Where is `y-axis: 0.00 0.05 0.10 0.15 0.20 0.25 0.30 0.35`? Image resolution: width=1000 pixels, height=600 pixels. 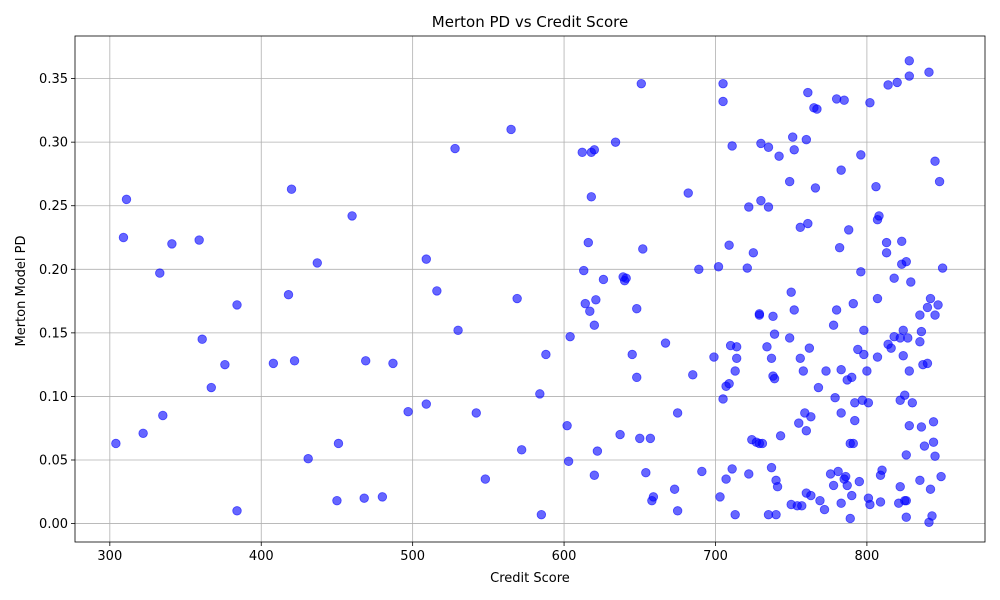 y-axis: 0.00 0.05 0.10 0.15 0.20 0.25 0.30 0.35 is located at coordinates (57, 302).